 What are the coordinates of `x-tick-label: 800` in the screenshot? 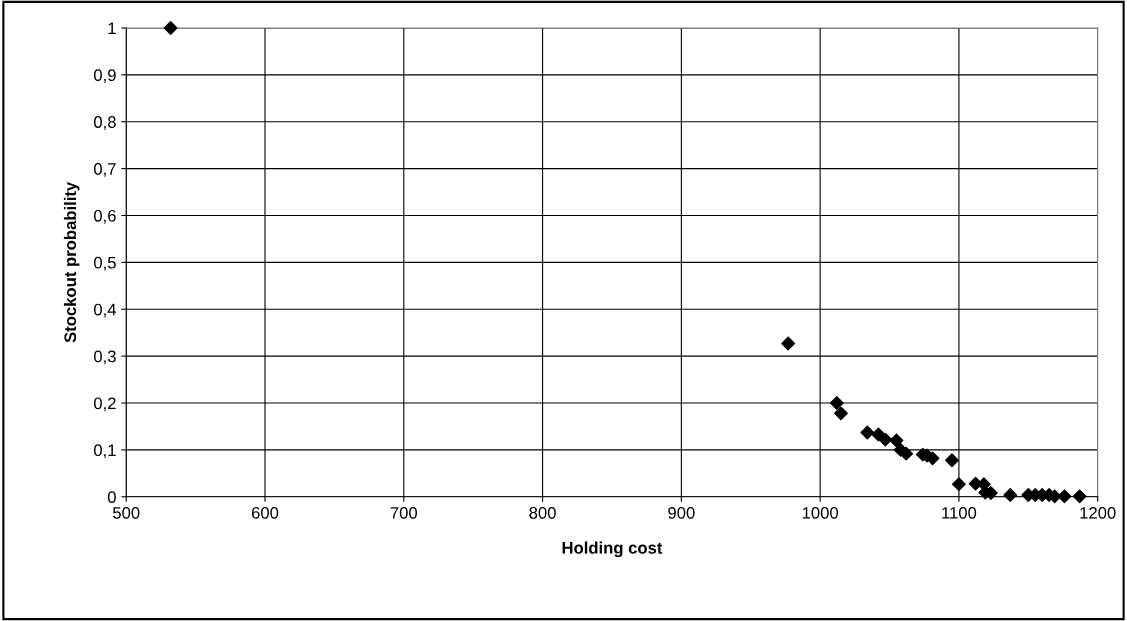 It's located at (542, 512).